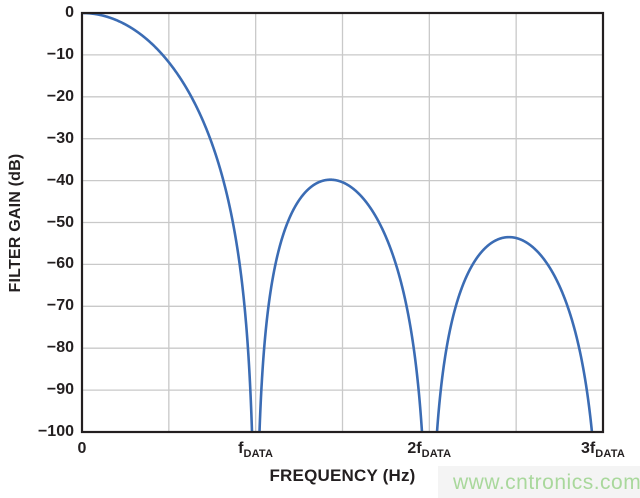 The width and height of the screenshot is (640, 498). Describe the element at coordinates (82, 448) in the screenshot. I see `x-tick-label: 0` at that location.